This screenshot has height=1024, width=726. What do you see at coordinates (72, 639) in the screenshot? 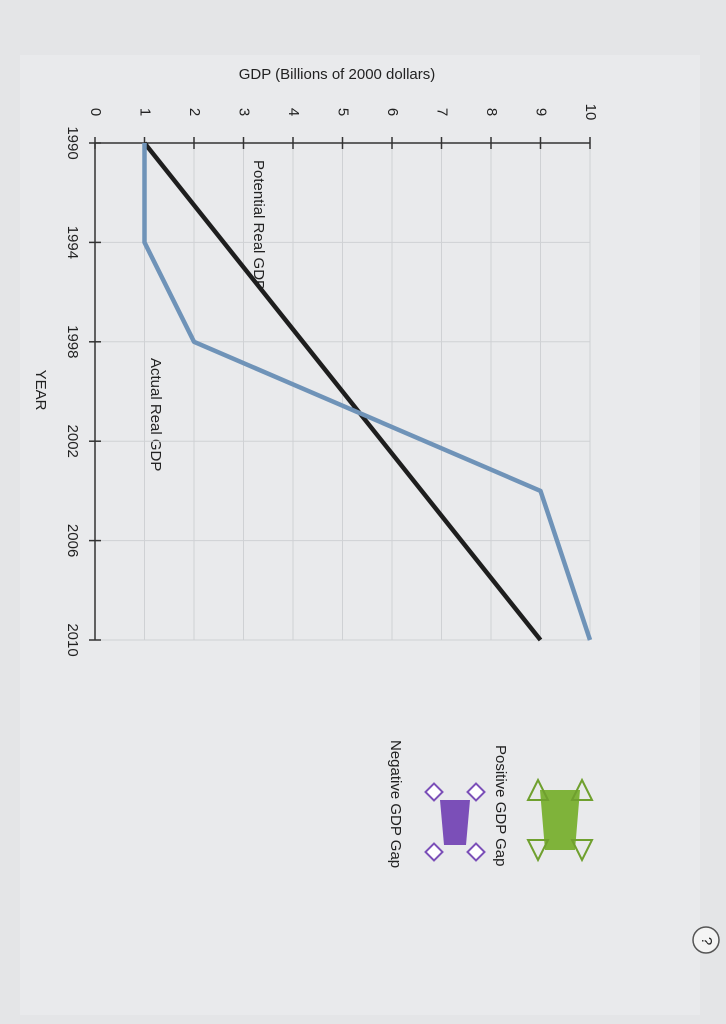
I see `x-tick-label: 2010` at bounding box center [72, 639].